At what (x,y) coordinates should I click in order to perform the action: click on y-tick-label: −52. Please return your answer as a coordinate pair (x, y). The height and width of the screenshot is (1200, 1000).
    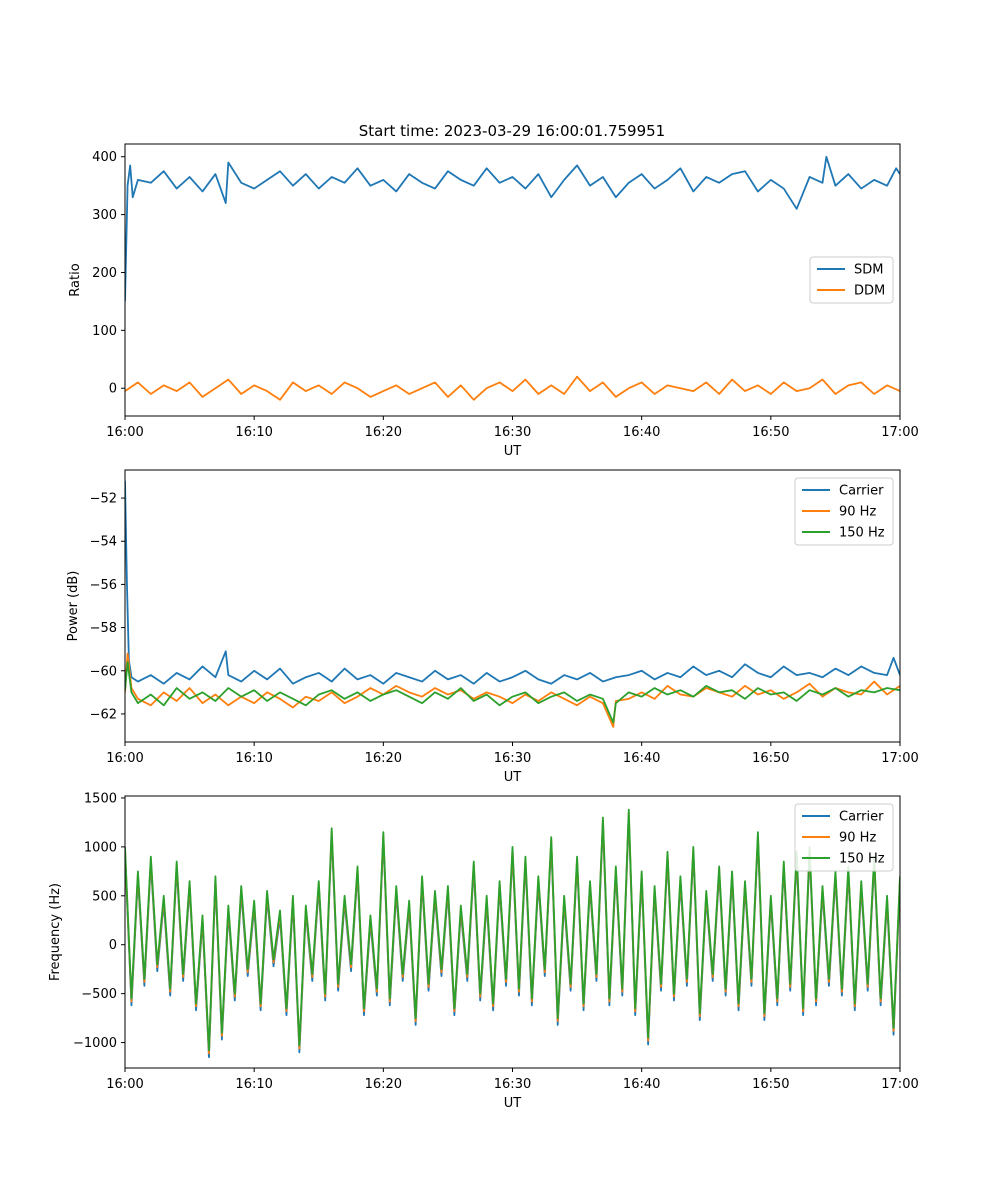
    Looking at the image, I should click on (103, 499).